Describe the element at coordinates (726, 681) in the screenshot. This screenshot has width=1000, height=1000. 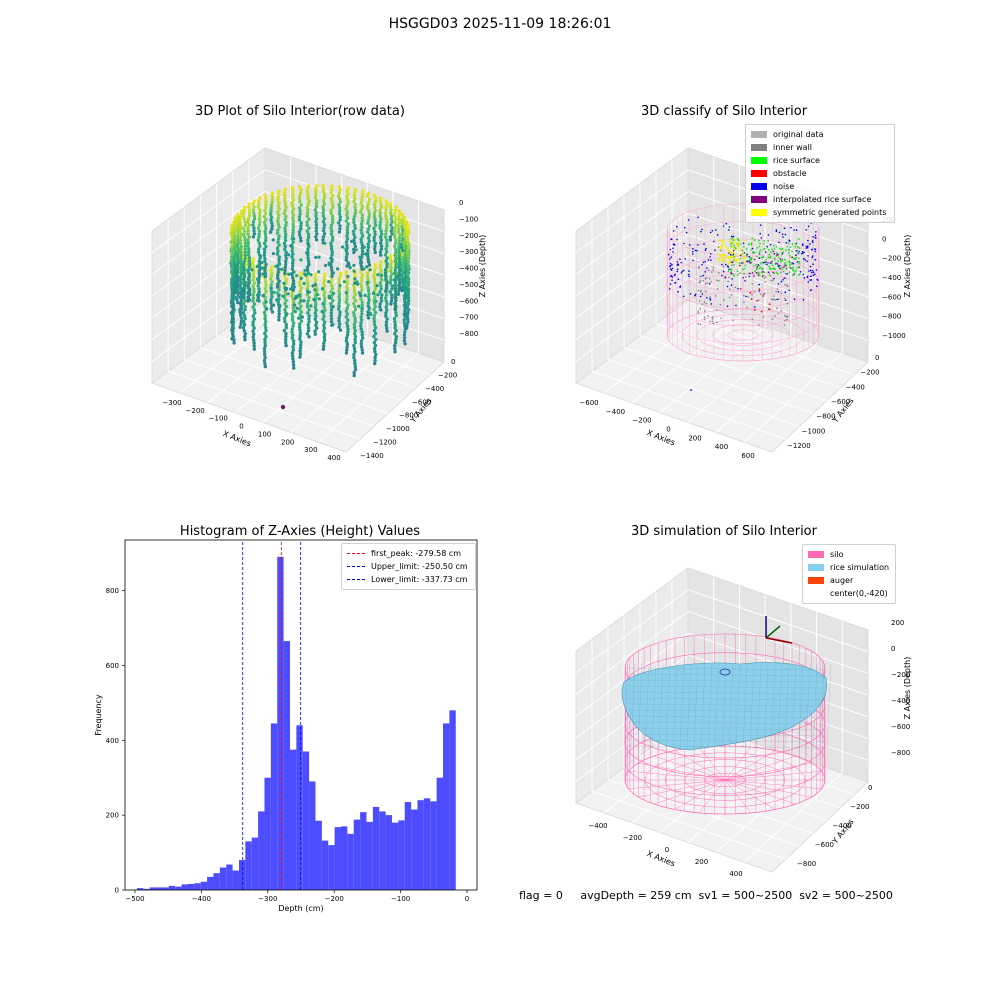
I see `surface-mesh` at that location.